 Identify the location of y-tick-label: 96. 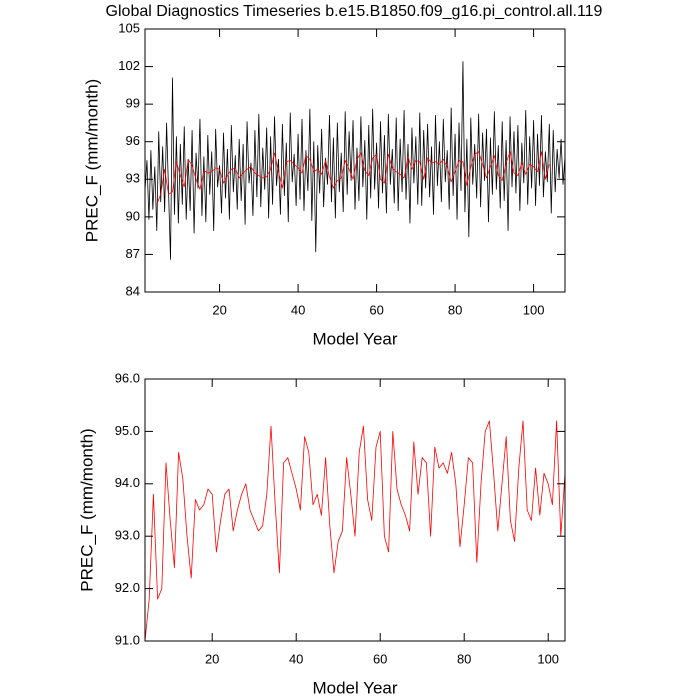
(133, 140).